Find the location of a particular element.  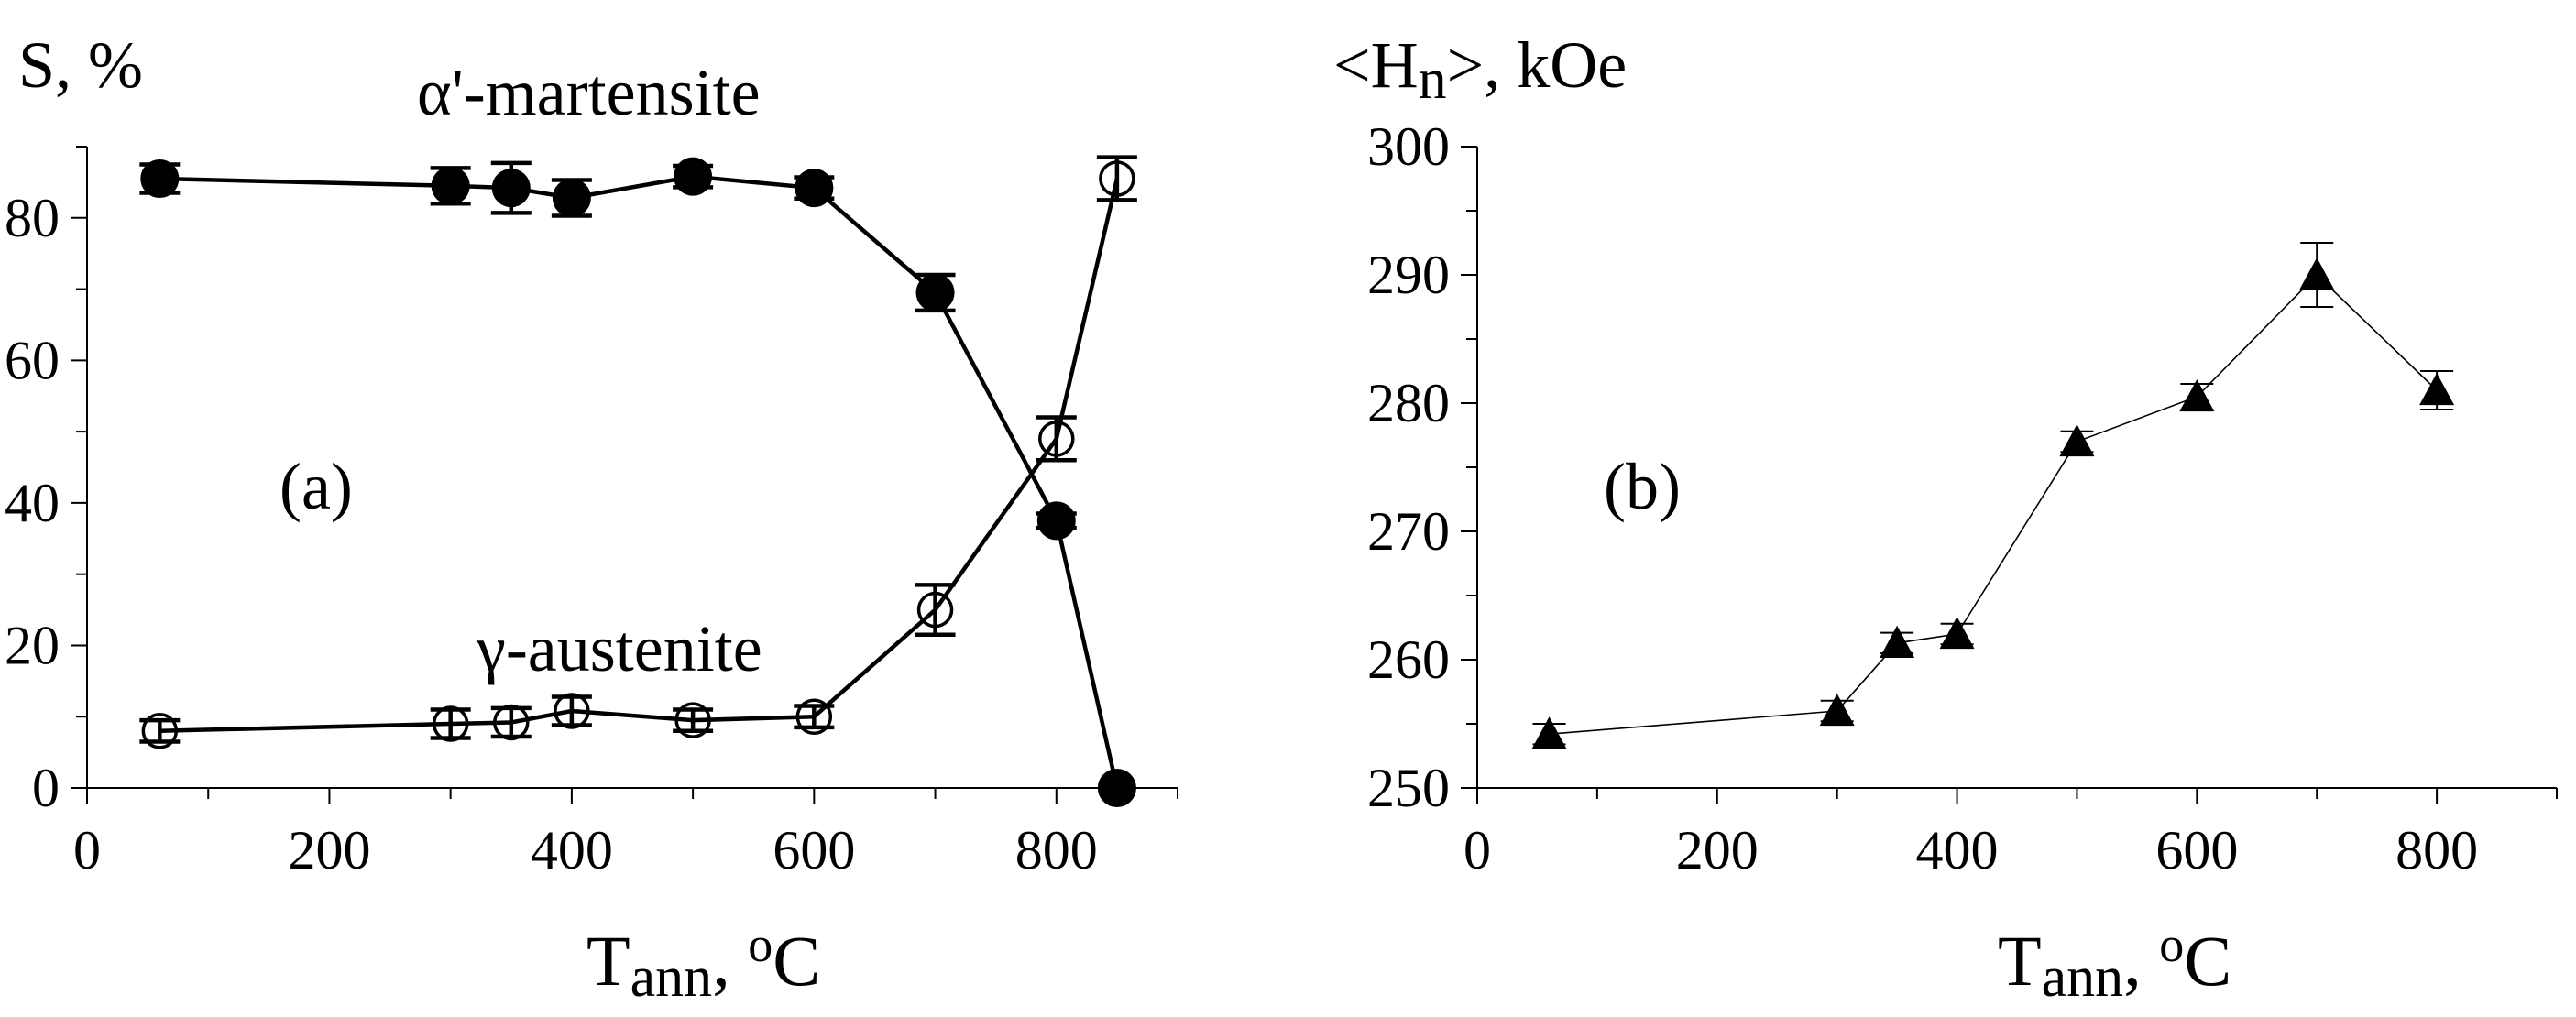

panel-b-y-axis-label-post: >, kOe is located at coordinates (1538, 65).